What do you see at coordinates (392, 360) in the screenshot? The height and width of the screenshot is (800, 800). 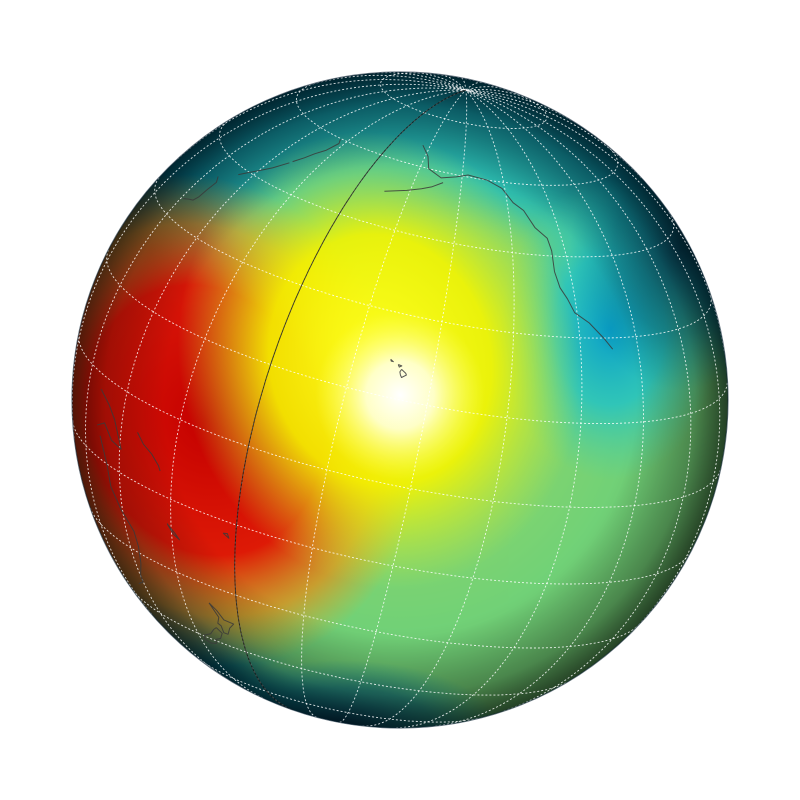 I see `coast-hawaii-oahu` at bounding box center [392, 360].